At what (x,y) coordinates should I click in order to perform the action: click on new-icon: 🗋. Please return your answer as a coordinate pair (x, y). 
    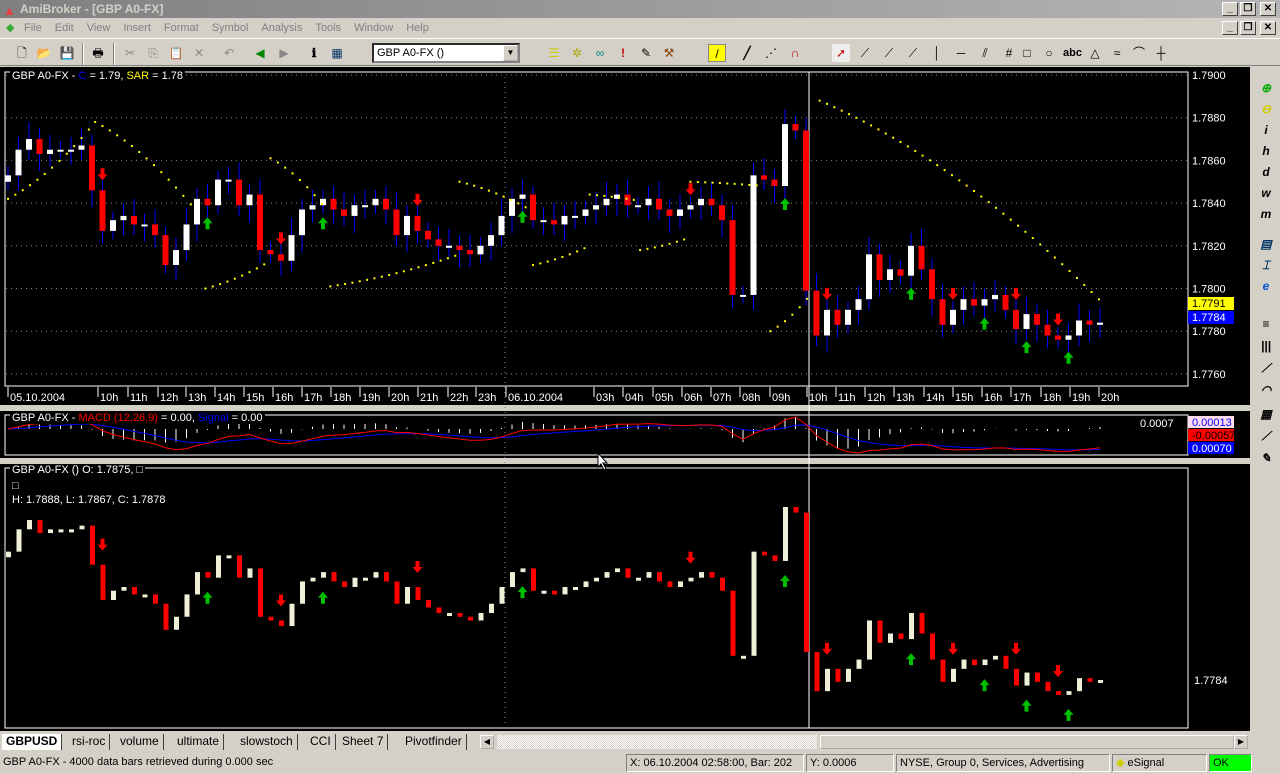
    Looking at the image, I should click on (22, 53).